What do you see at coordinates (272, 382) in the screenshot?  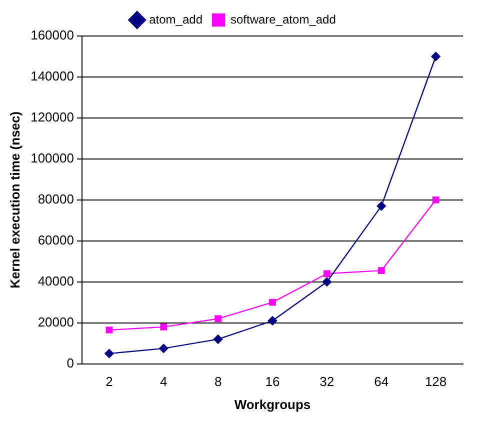 I see `x-tick-label: 16` at bounding box center [272, 382].